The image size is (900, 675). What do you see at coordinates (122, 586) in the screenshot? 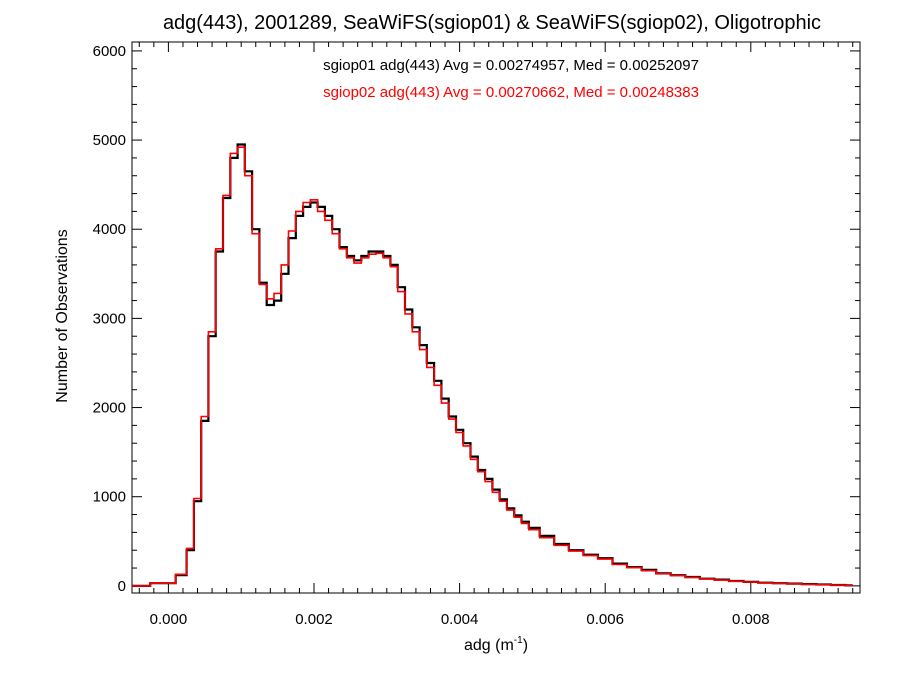
I see `y-tick-label: 0` at bounding box center [122, 586].